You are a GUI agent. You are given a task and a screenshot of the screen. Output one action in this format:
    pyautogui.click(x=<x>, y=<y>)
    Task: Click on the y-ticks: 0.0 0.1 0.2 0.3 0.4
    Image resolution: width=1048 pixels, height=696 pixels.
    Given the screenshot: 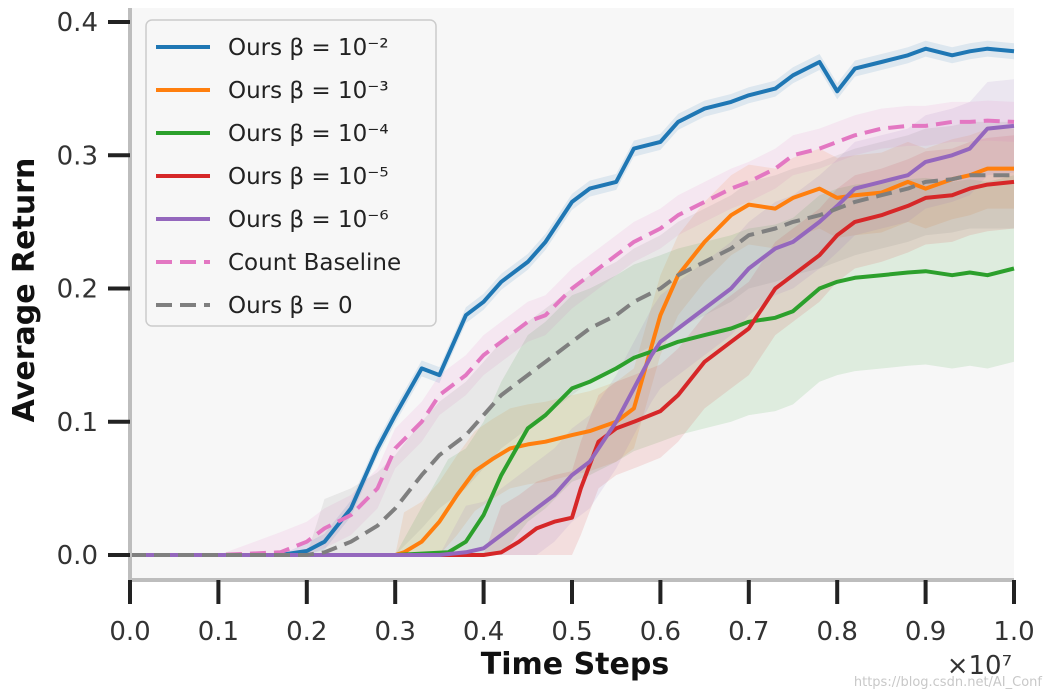 What is the action you would take?
    pyautogui.click(x=93, y=289)
    